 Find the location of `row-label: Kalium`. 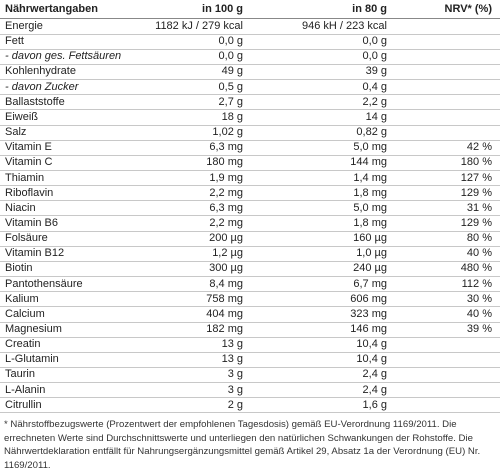

row-label: Kalium is located at coordinates (22, 298).